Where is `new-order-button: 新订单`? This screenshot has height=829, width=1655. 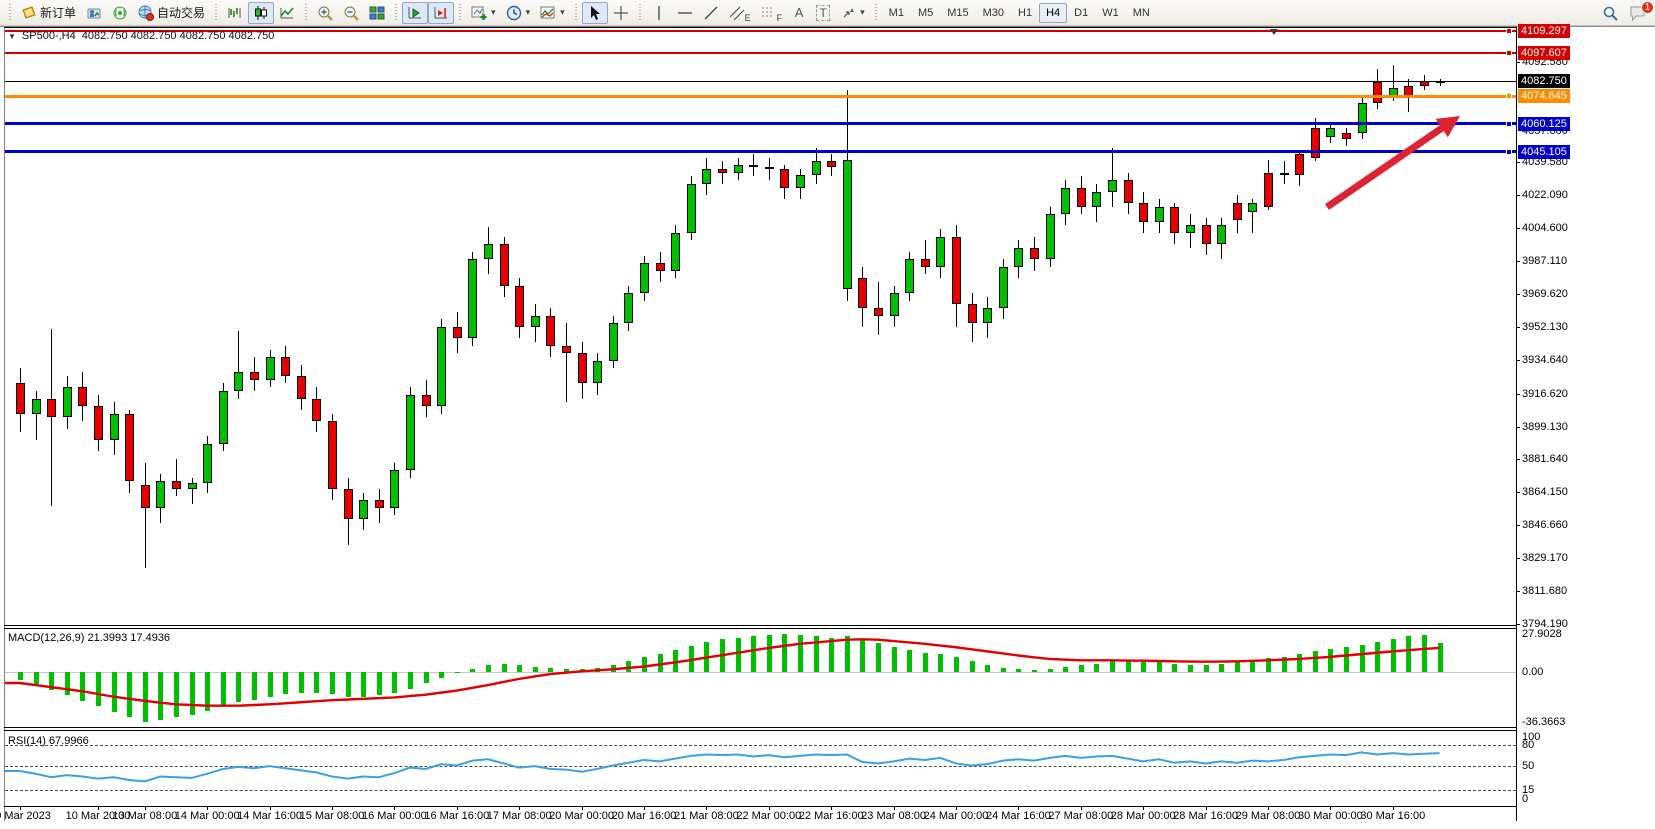 new-order-button: 新订单 is located at coordinates (48, 13).